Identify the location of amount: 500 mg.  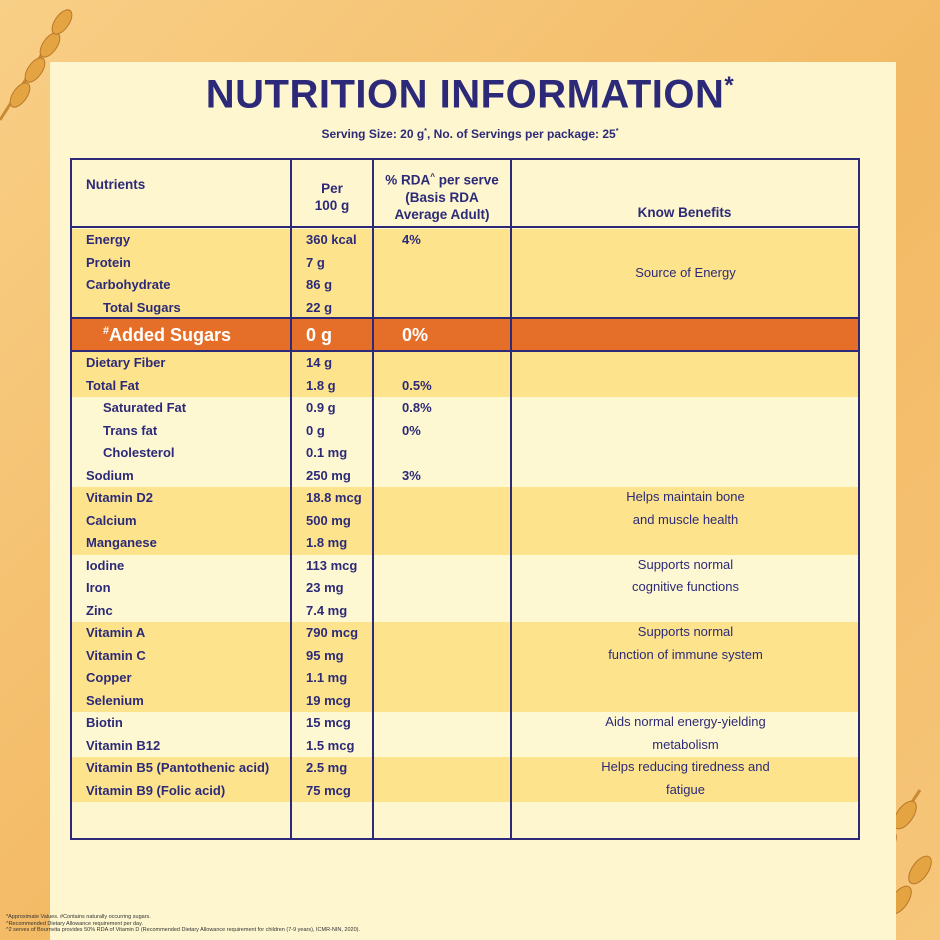
(328, 520).